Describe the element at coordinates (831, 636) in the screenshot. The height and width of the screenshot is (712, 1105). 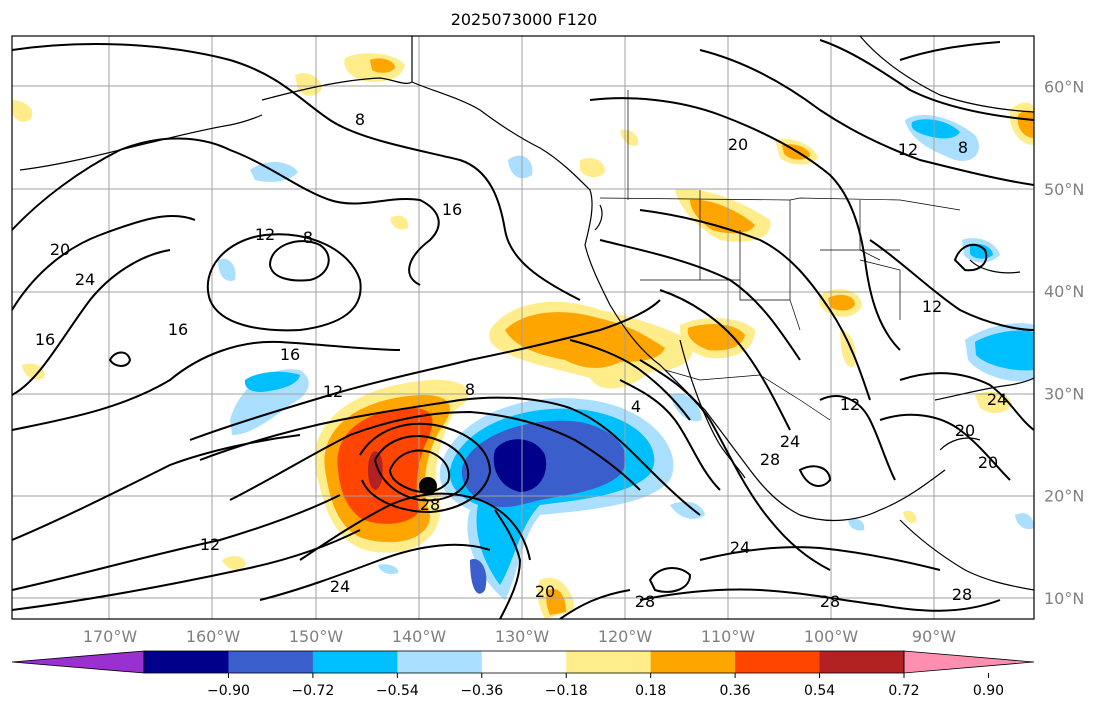
I see `lon-label: 100°W` at that location.